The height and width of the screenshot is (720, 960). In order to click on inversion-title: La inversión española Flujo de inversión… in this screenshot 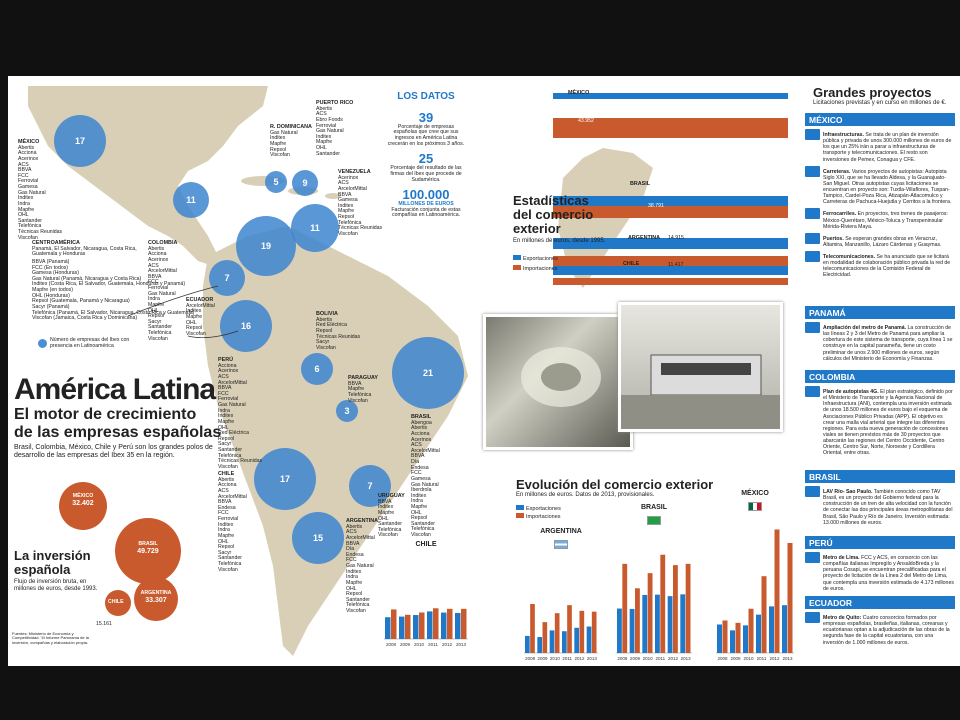, I will do `click(56, 570)`.